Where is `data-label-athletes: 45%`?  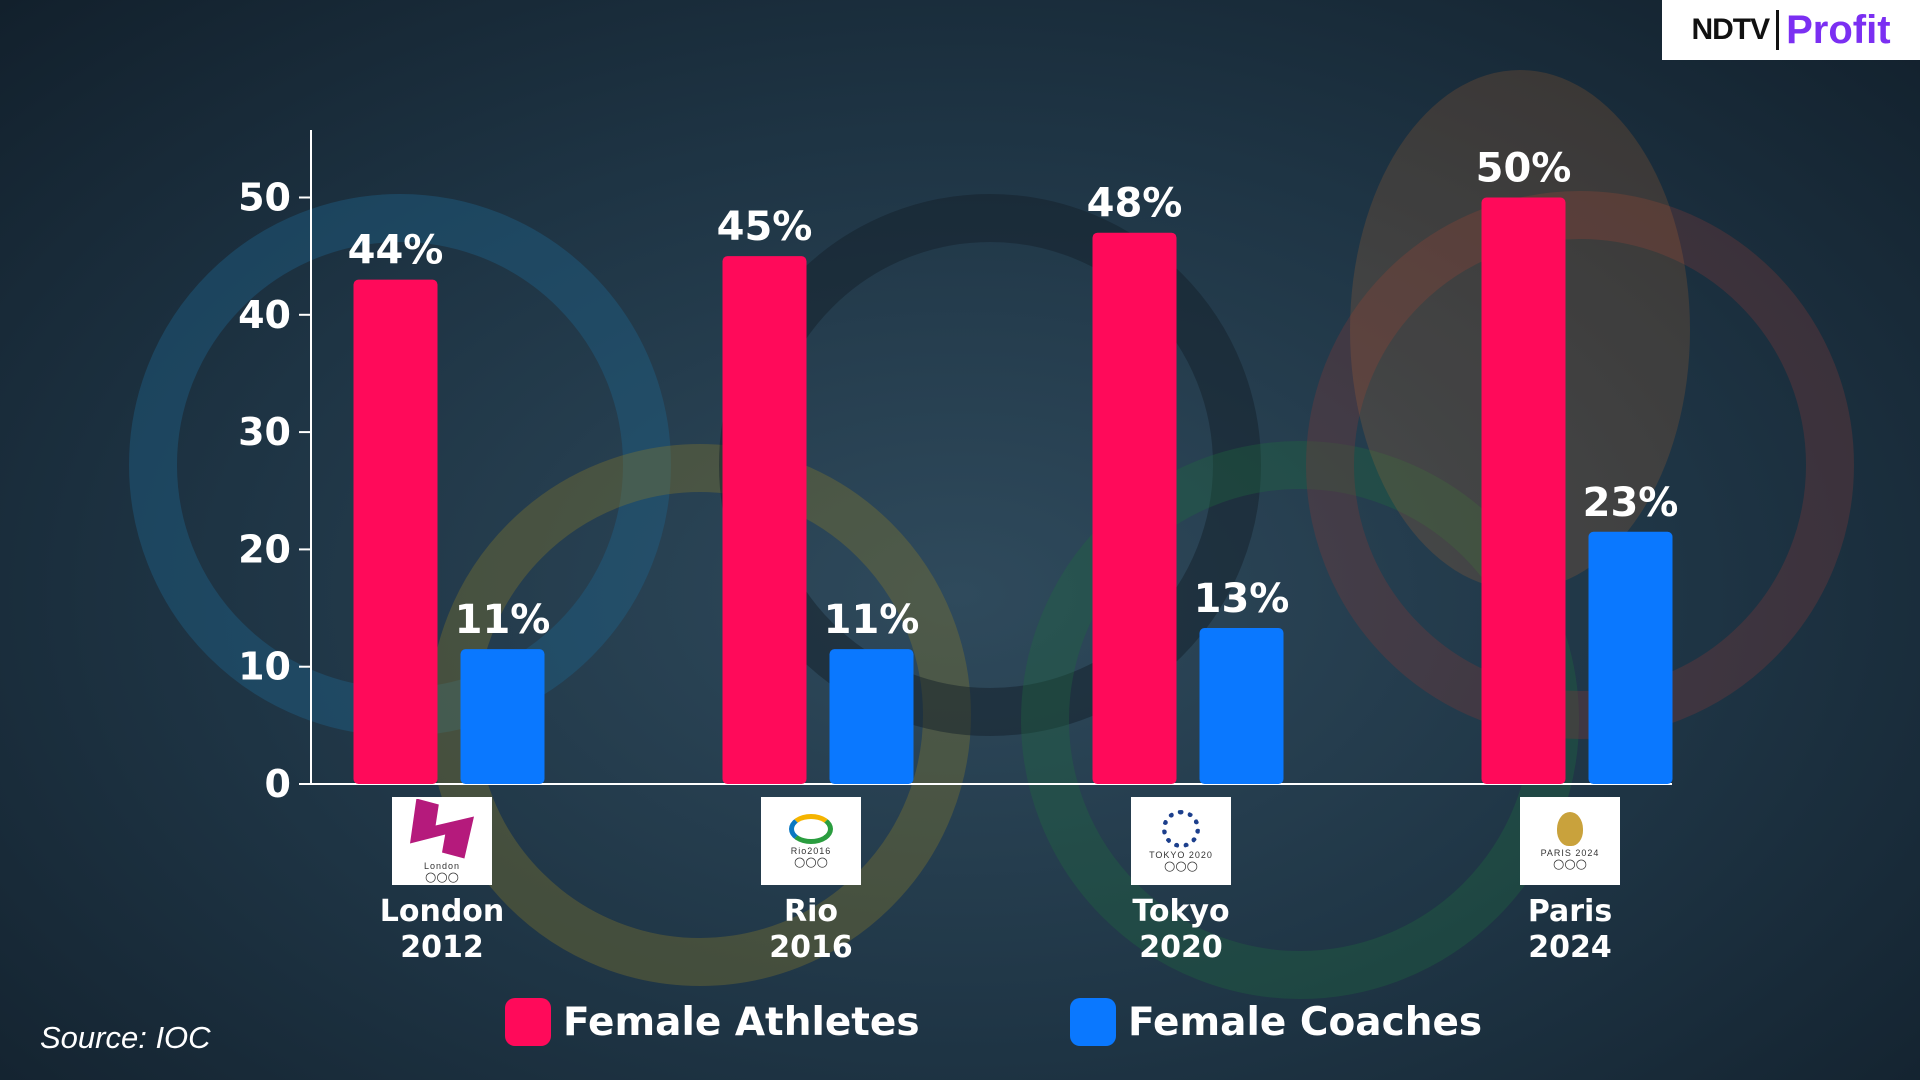
data-label-athletes: 45% is located at coordinates (765, 227).